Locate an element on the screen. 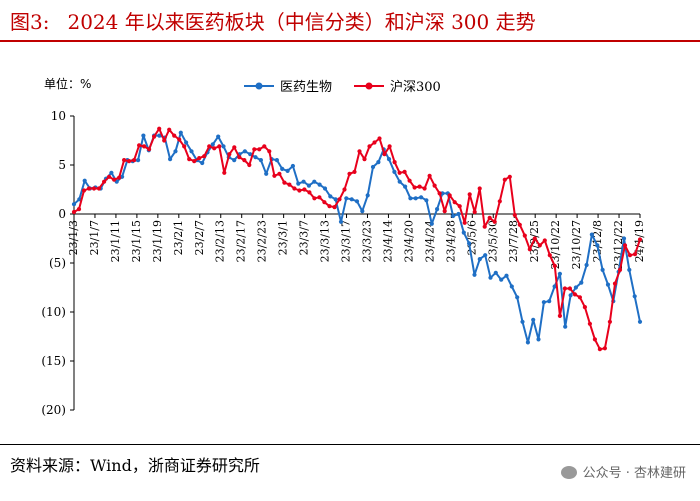  x-tick-label: 23/3/1 is located at coordinates (283, 237).